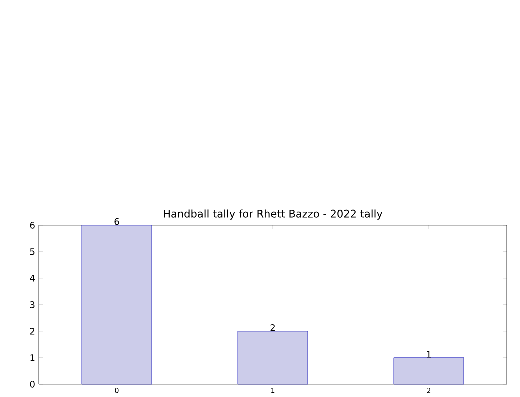  I want to click on y-tick-label: 6, so click(32, 226).